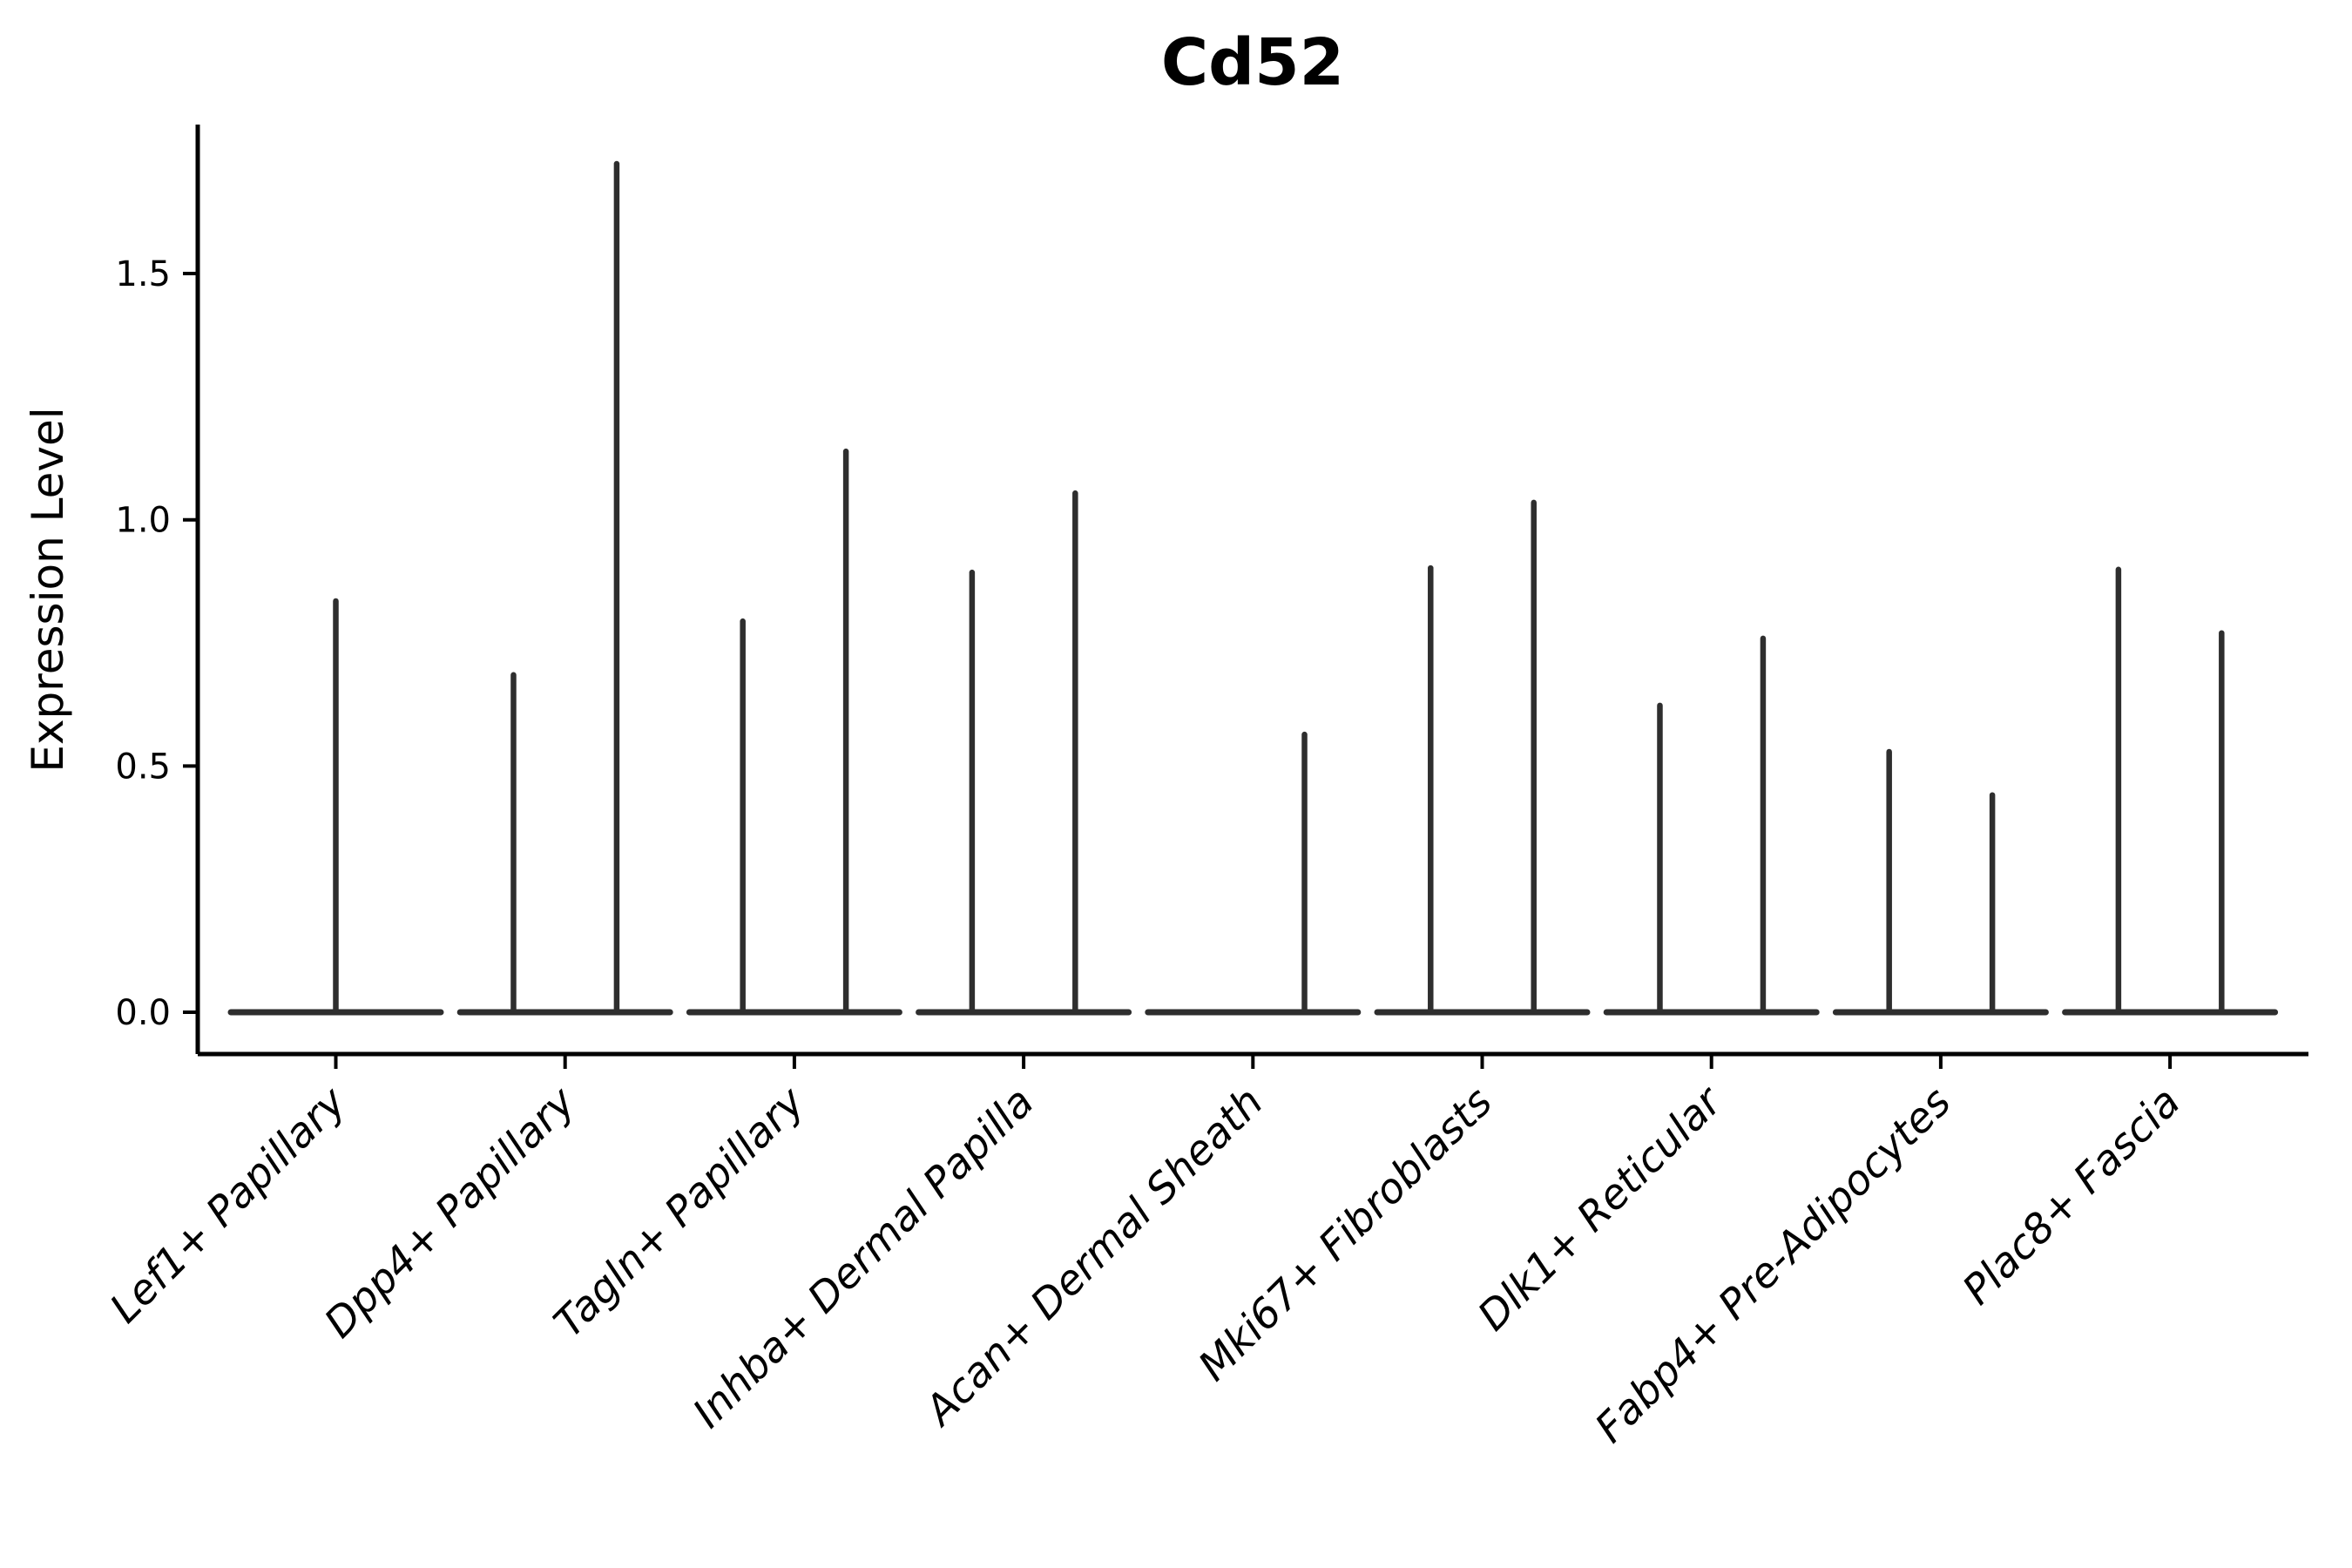 This screenshot has height=1568, width=2352. What do you see at coordinates (680, 1213) in the screenshot?
I see `x-tick-label: Tagln+ Papillary` at bounding box center [680, 1213].